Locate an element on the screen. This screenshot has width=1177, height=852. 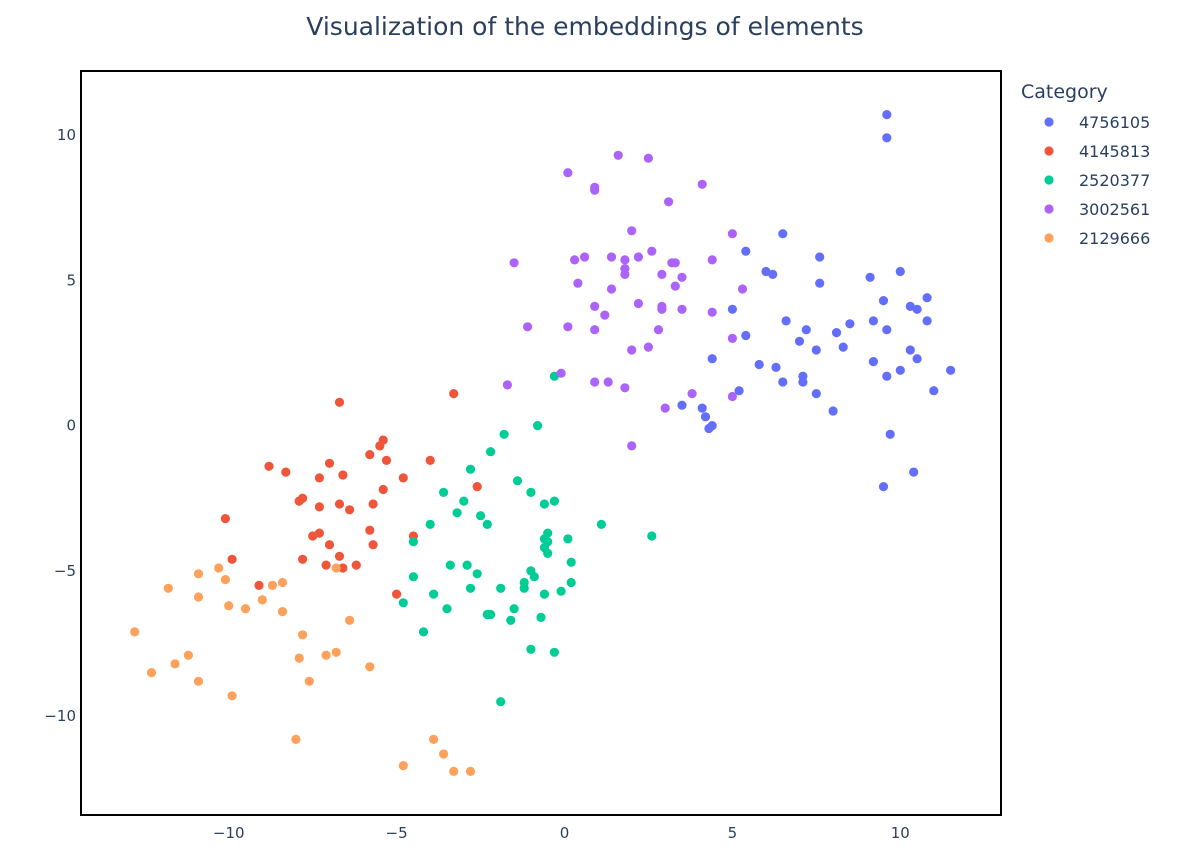
legend-item: 2520377 is located at coordinates (1097, 180).